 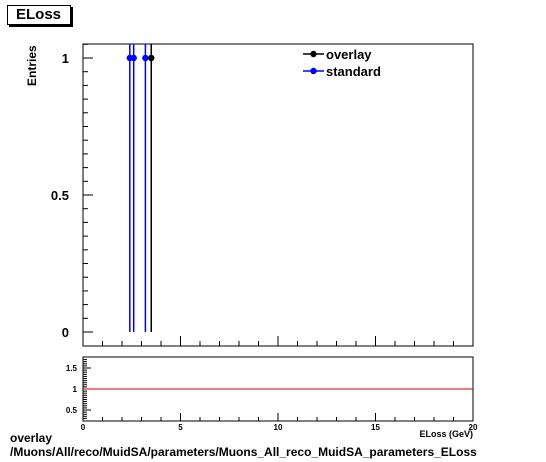 I want to click on x-axis-label: ELoss (GeV), so click(x=446, y=434).